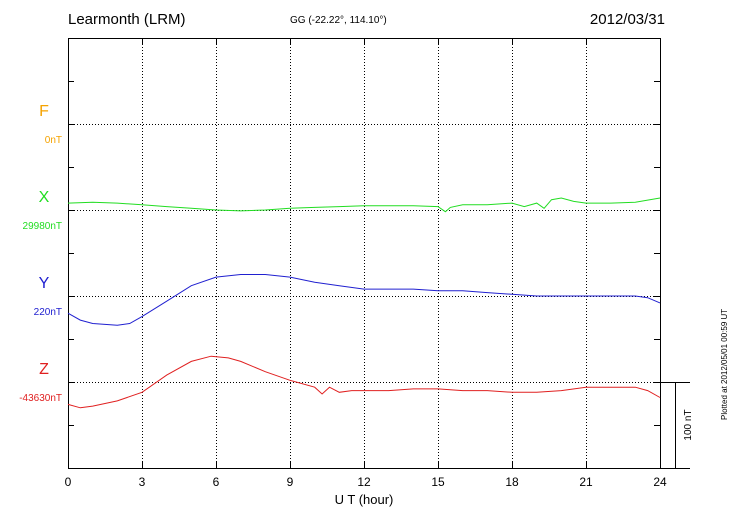 This screenshot has height=520, width=730. I want to click on x-tick-label: 24, so click(660, 482).